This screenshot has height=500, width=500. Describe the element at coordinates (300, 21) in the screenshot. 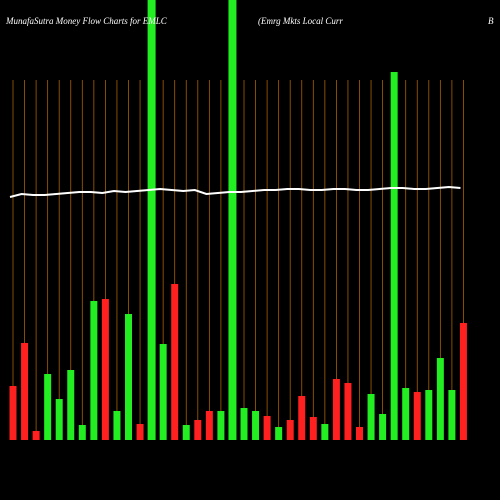

I see `chart-subtitle: (Emrg Mkts Local Curr` at that location.